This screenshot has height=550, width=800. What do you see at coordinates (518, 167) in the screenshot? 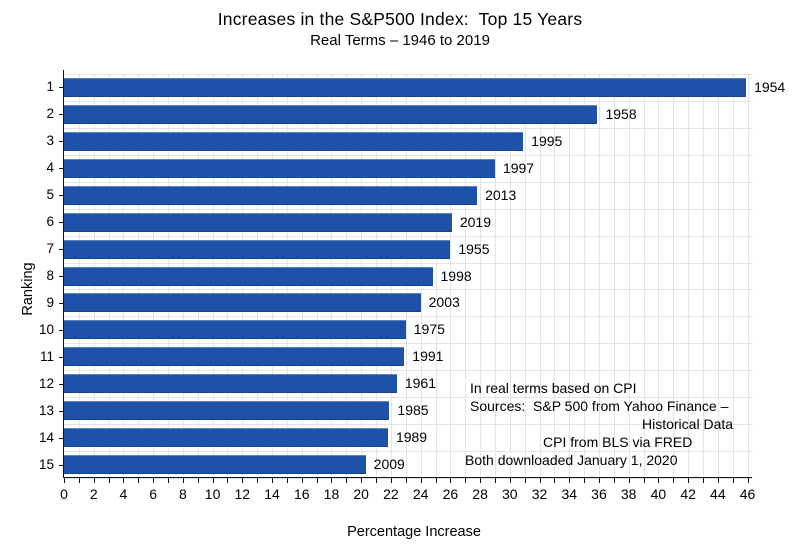
I see `bar-year-label: 1997` at bounding box center [518, 167].